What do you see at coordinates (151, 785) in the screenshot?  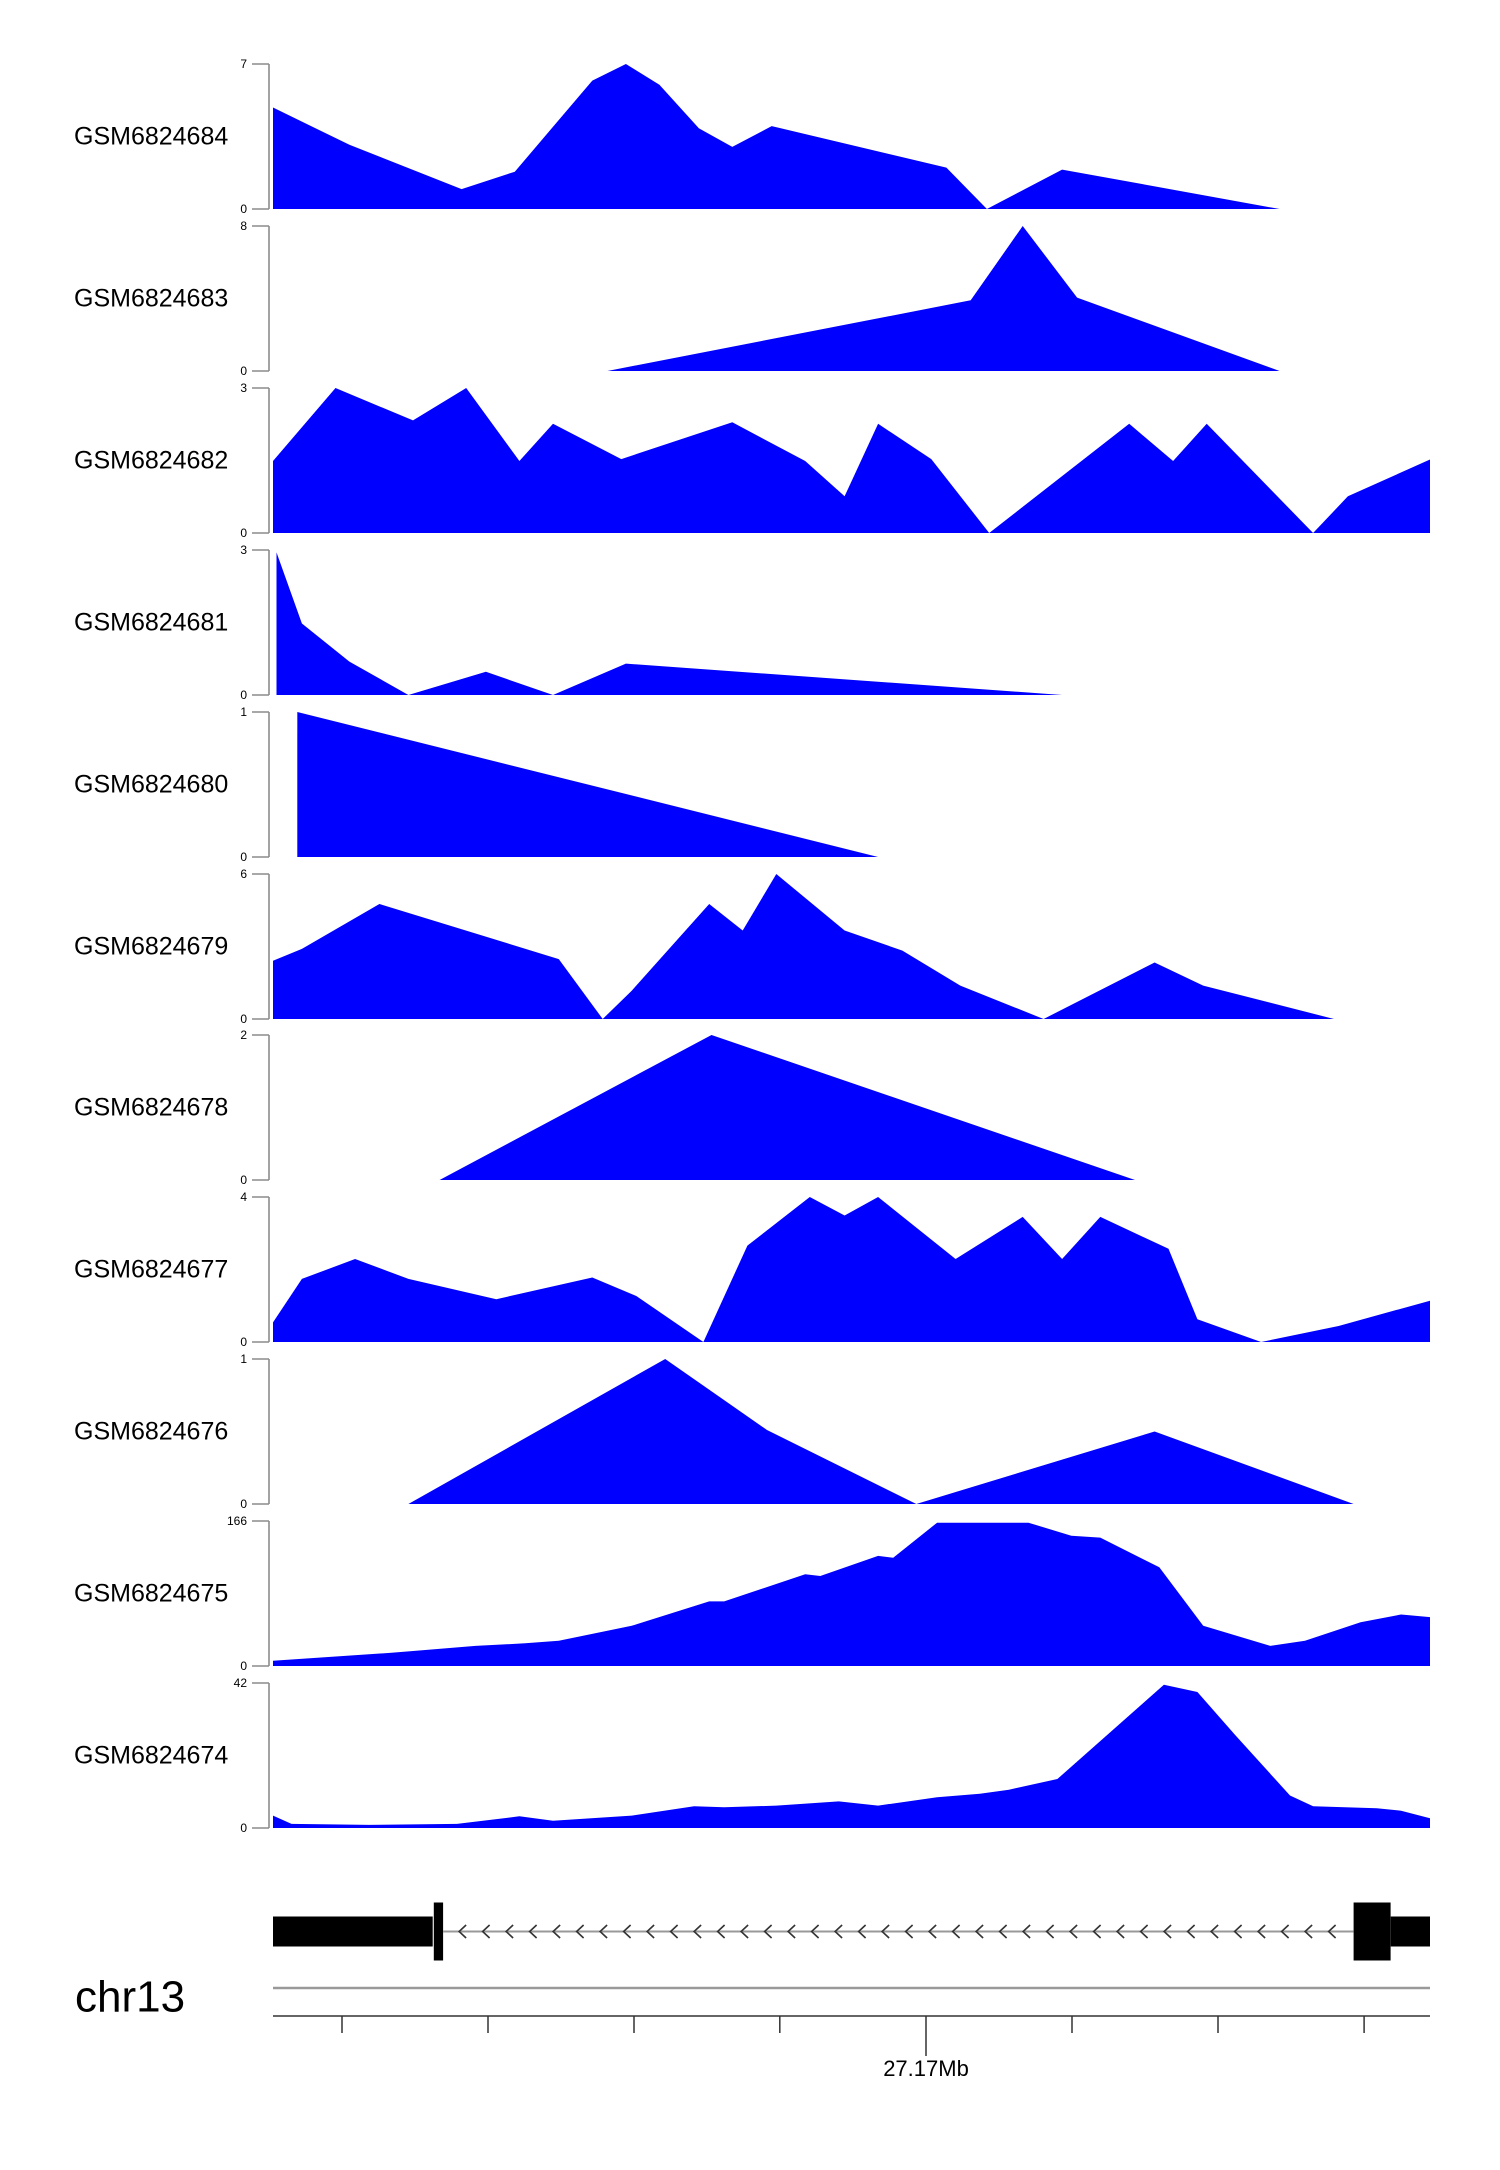 I see `track-label: GSM6824680` at bounding box center [151, 785].